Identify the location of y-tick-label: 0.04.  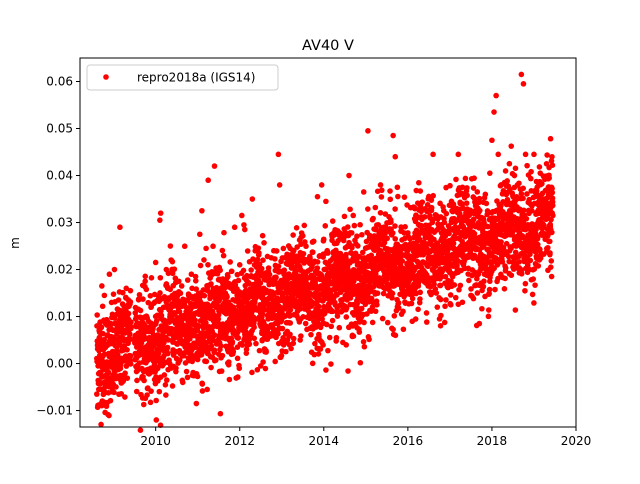
(59, 176).